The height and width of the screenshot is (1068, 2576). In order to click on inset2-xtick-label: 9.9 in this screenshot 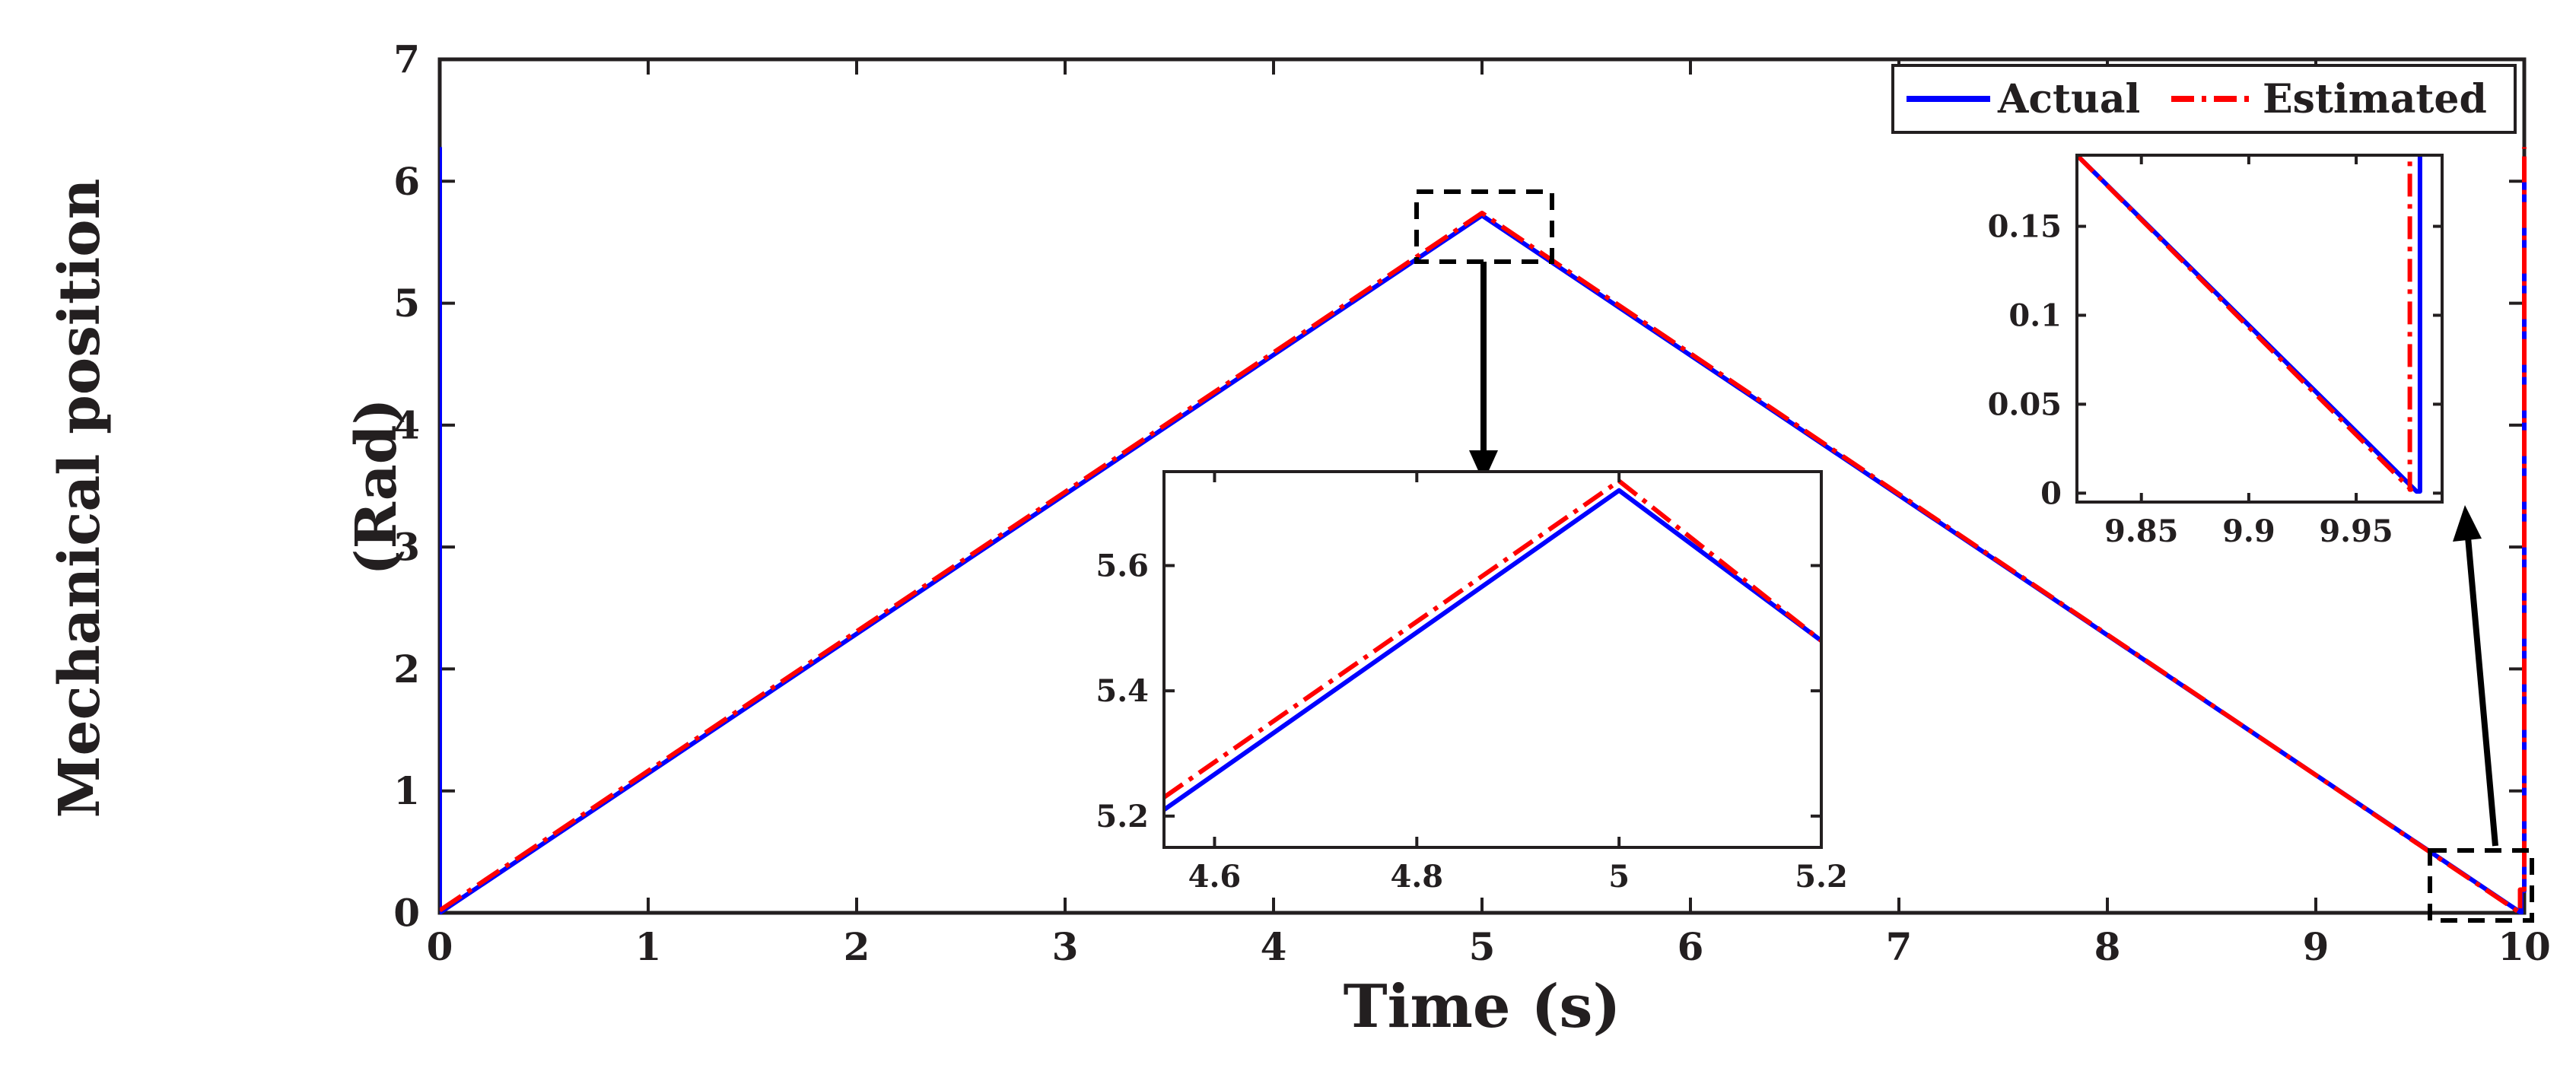, I will do `click(2249, 531)`.